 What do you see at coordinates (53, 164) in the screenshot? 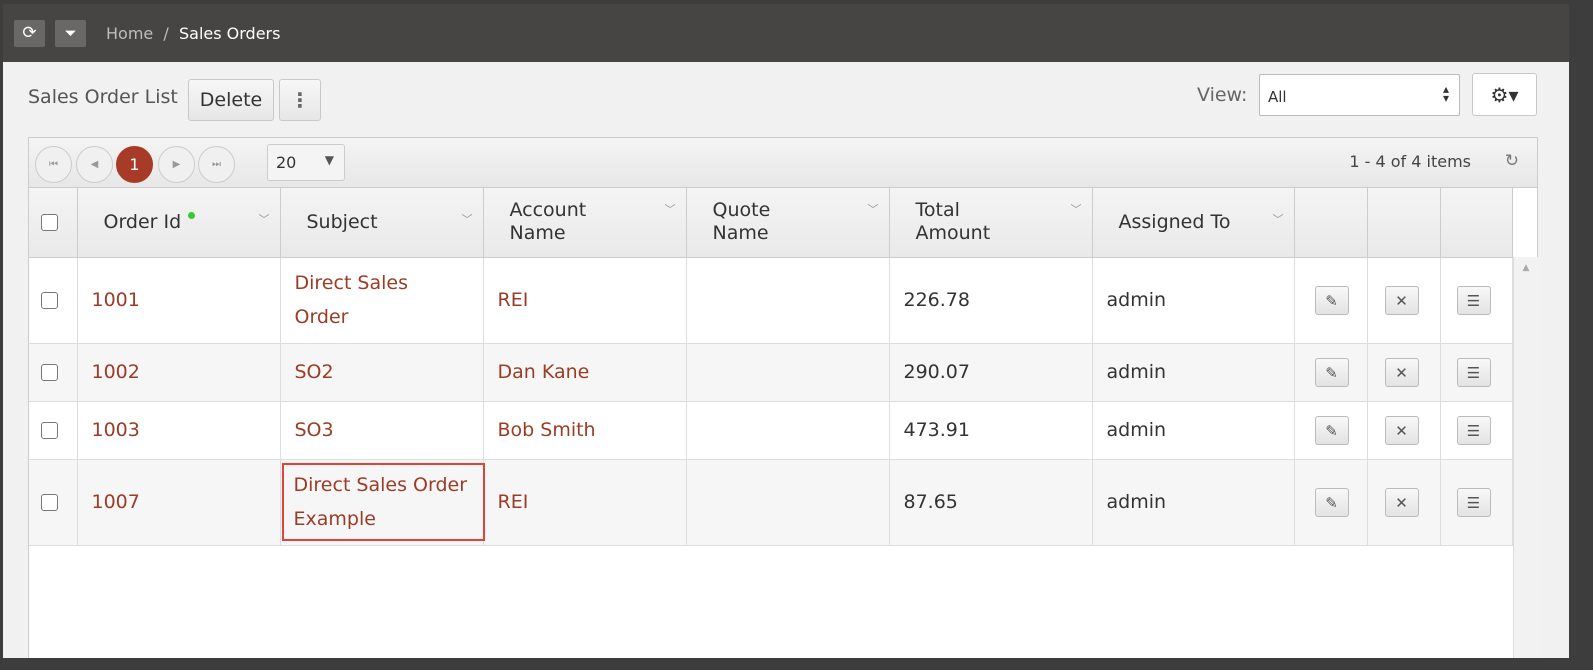
I see `first-page-button: ⏮` at bounding box center [53, 164].